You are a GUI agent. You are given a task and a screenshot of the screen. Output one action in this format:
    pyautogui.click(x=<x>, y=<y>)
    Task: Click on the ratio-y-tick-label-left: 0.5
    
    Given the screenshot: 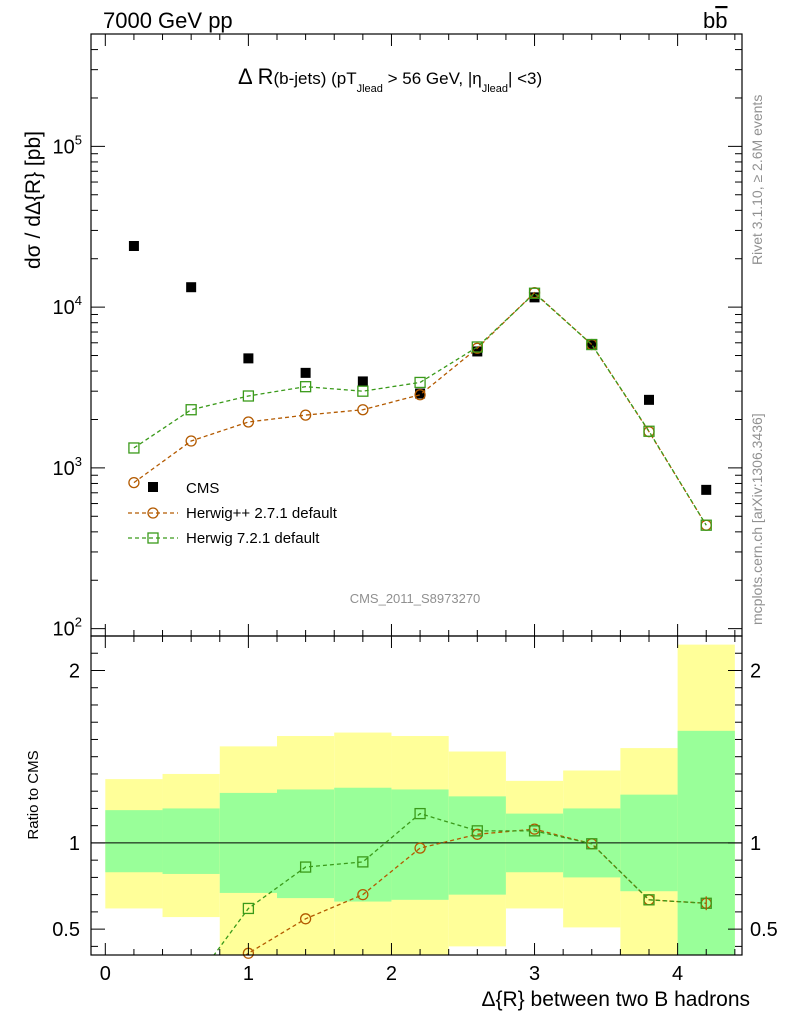 What is the action you would take?
    pyautogui.click(x=66, y=930)
    